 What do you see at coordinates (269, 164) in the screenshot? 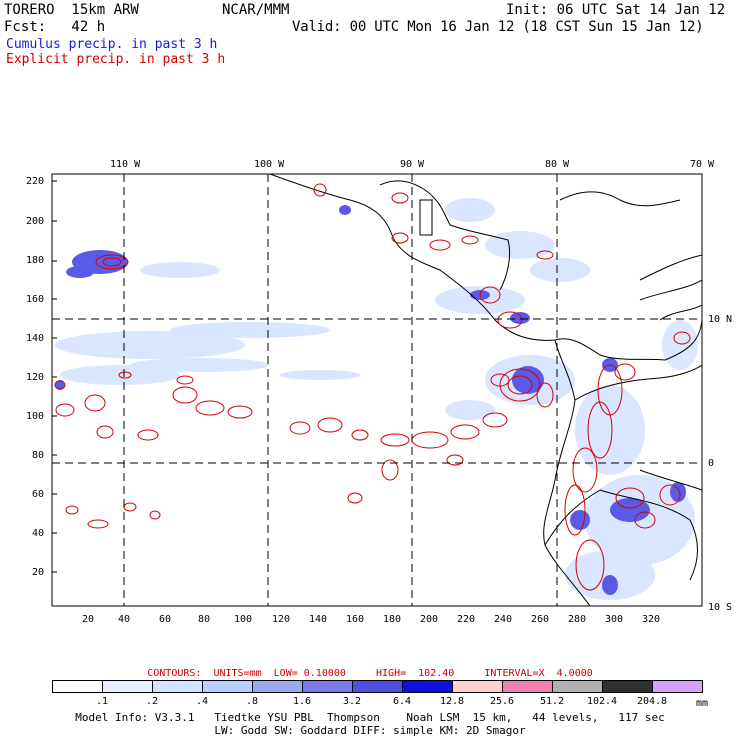
I see `lon-label-100w: 100 W` at bounding box center [269, 164].